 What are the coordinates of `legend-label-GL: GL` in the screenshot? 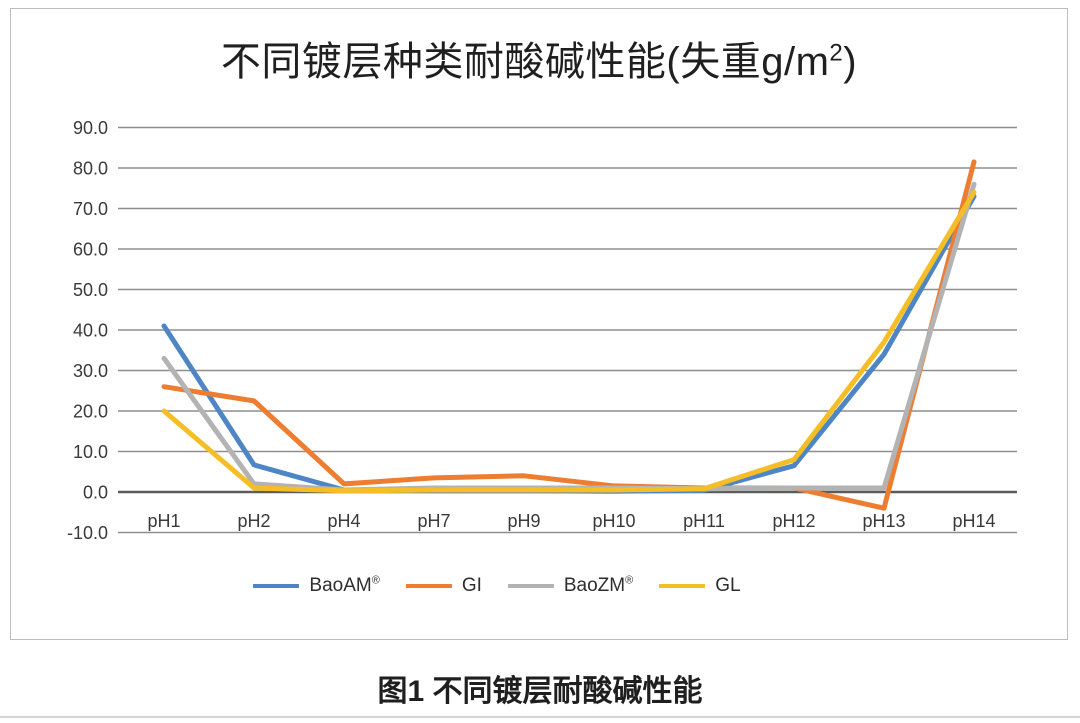 It's located at (728, 585).